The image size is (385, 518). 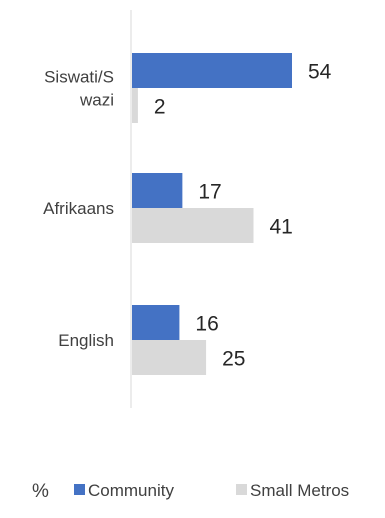 I want to click on legend-label-community: Community, so click(x=131, y=490).